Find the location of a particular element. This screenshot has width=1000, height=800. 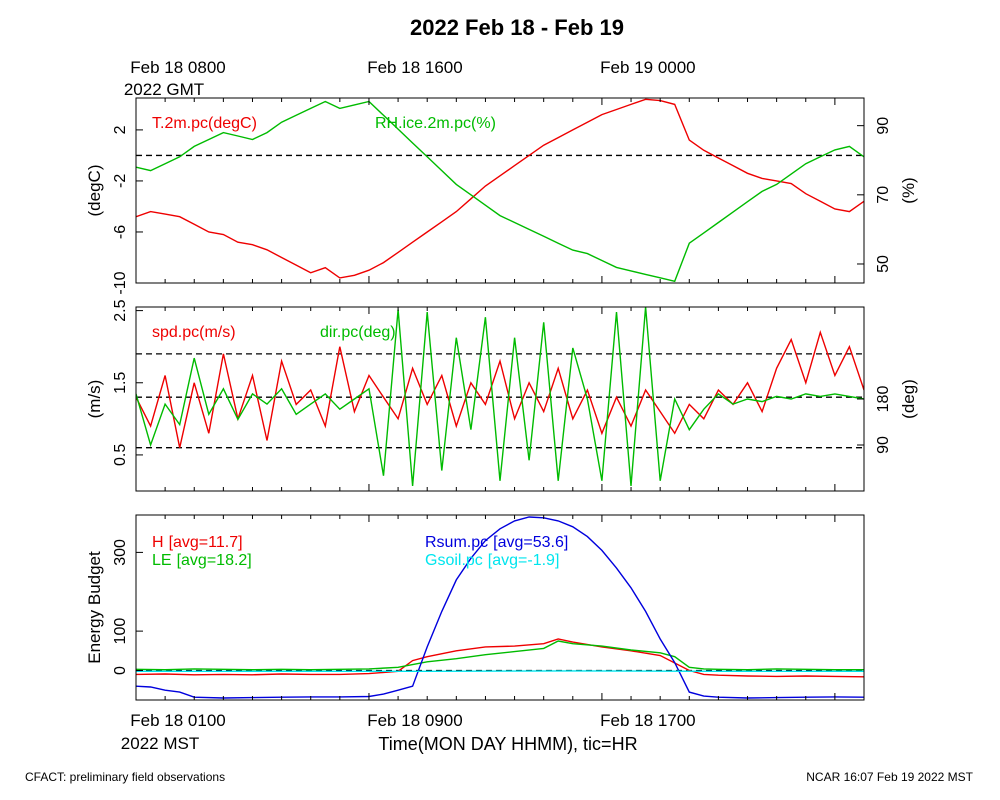

series-label: dir.pc(deg) is located at coordinates (358, 332).